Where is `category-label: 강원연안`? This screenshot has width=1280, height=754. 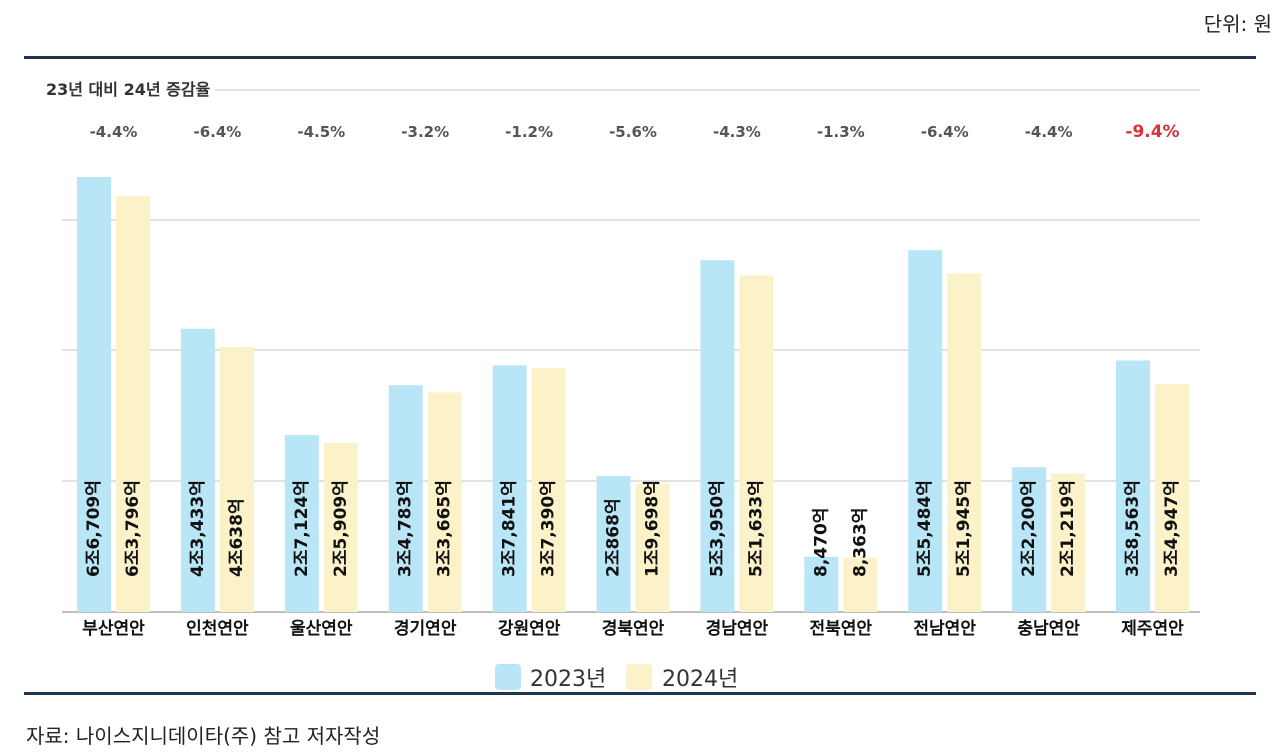 category-label: 강원연안 is located at coordinates (529, 629).